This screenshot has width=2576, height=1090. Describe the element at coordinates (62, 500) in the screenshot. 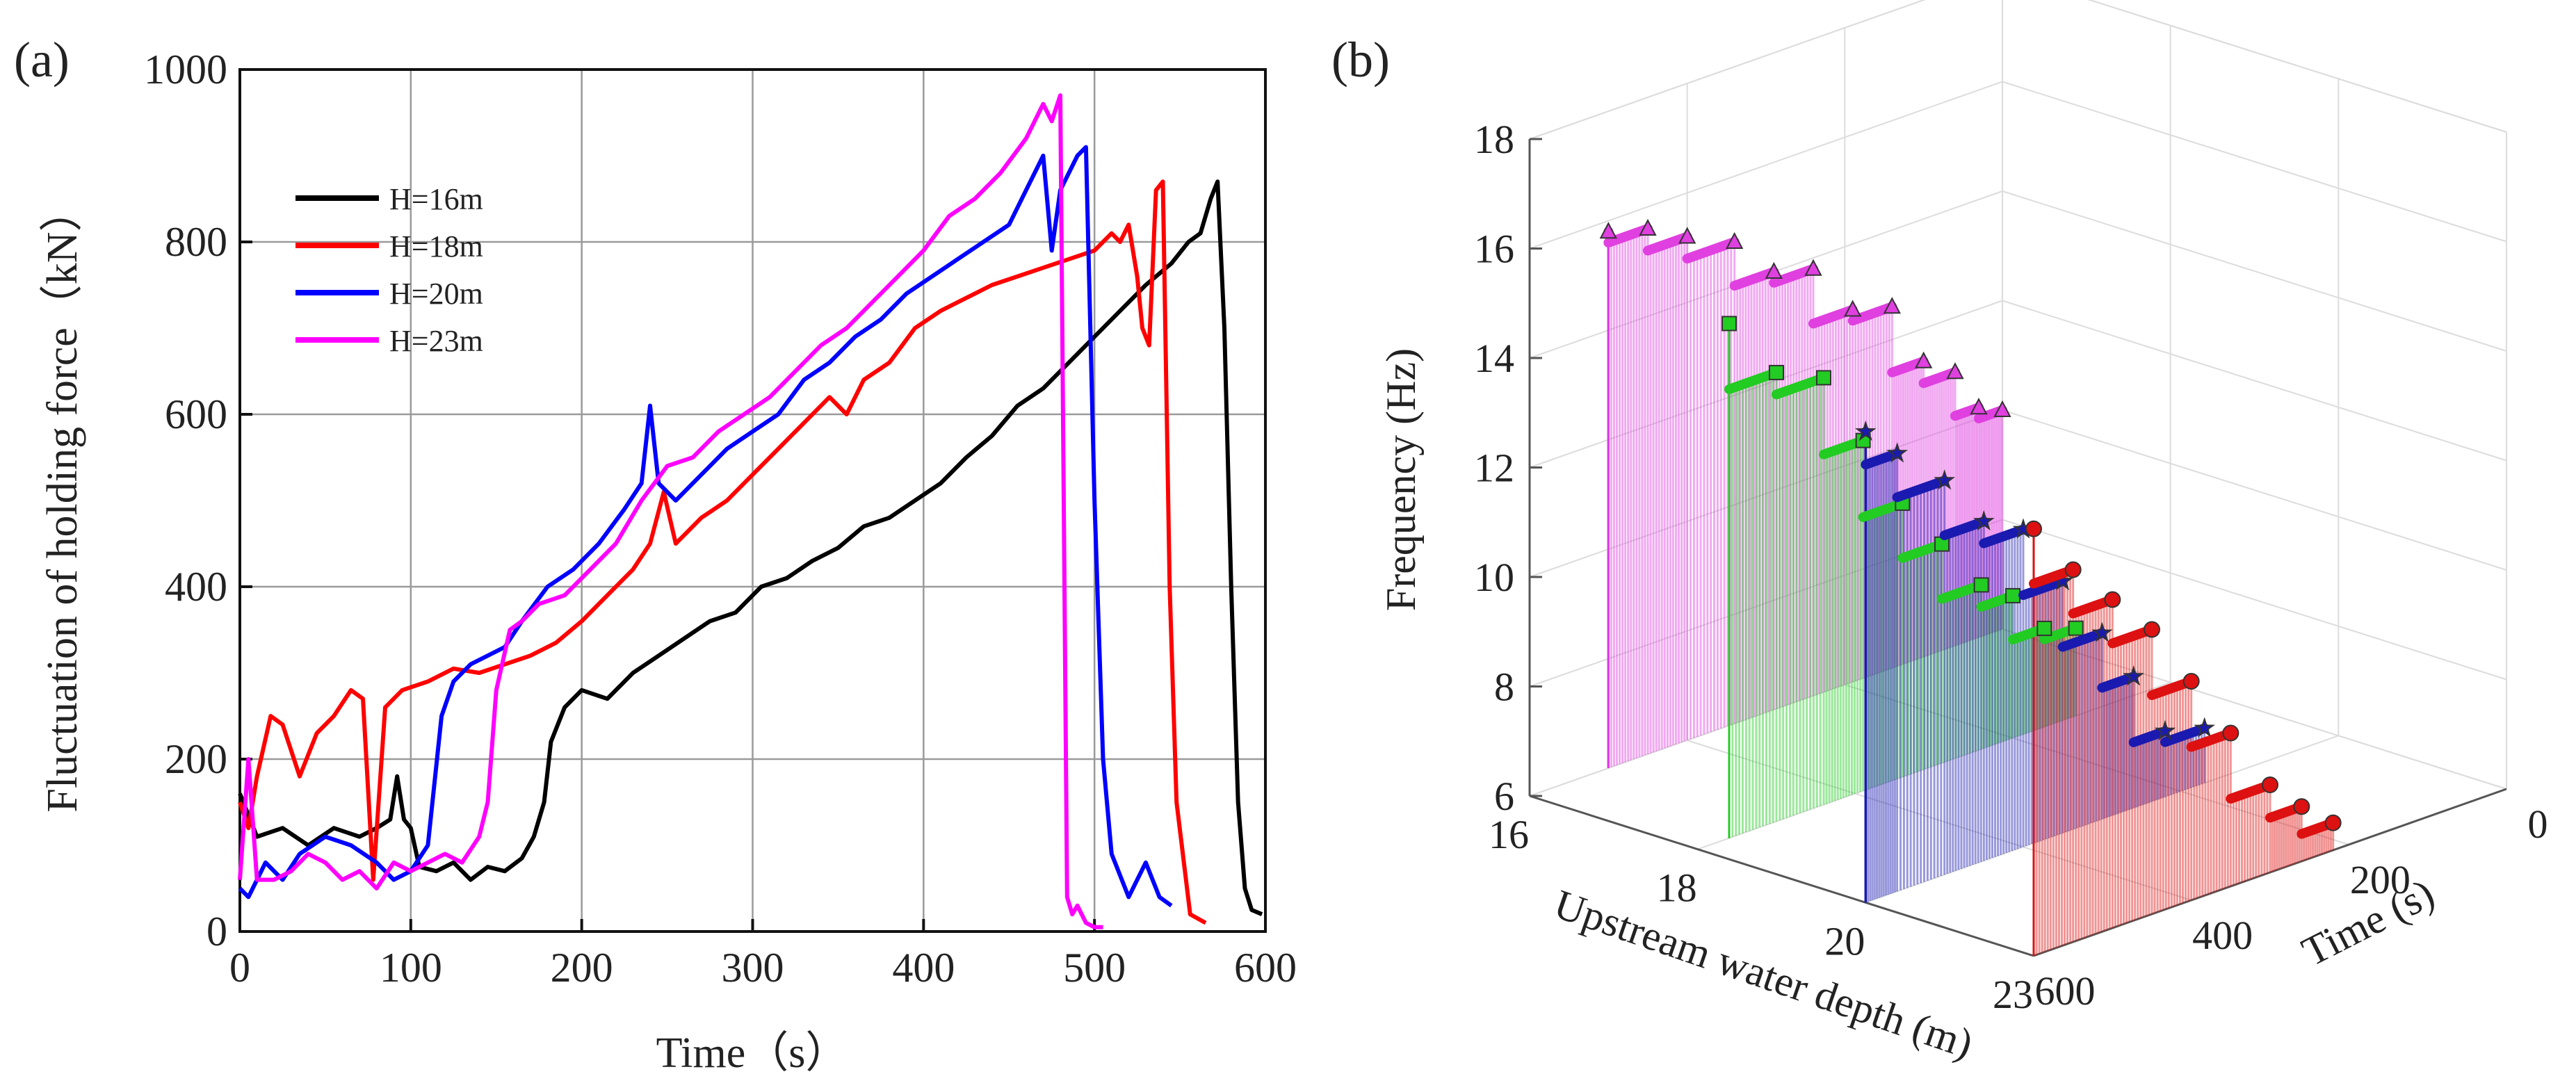

I see `panel-a-y-axis-label: Fluctuation of holding force（kN）` at that location.